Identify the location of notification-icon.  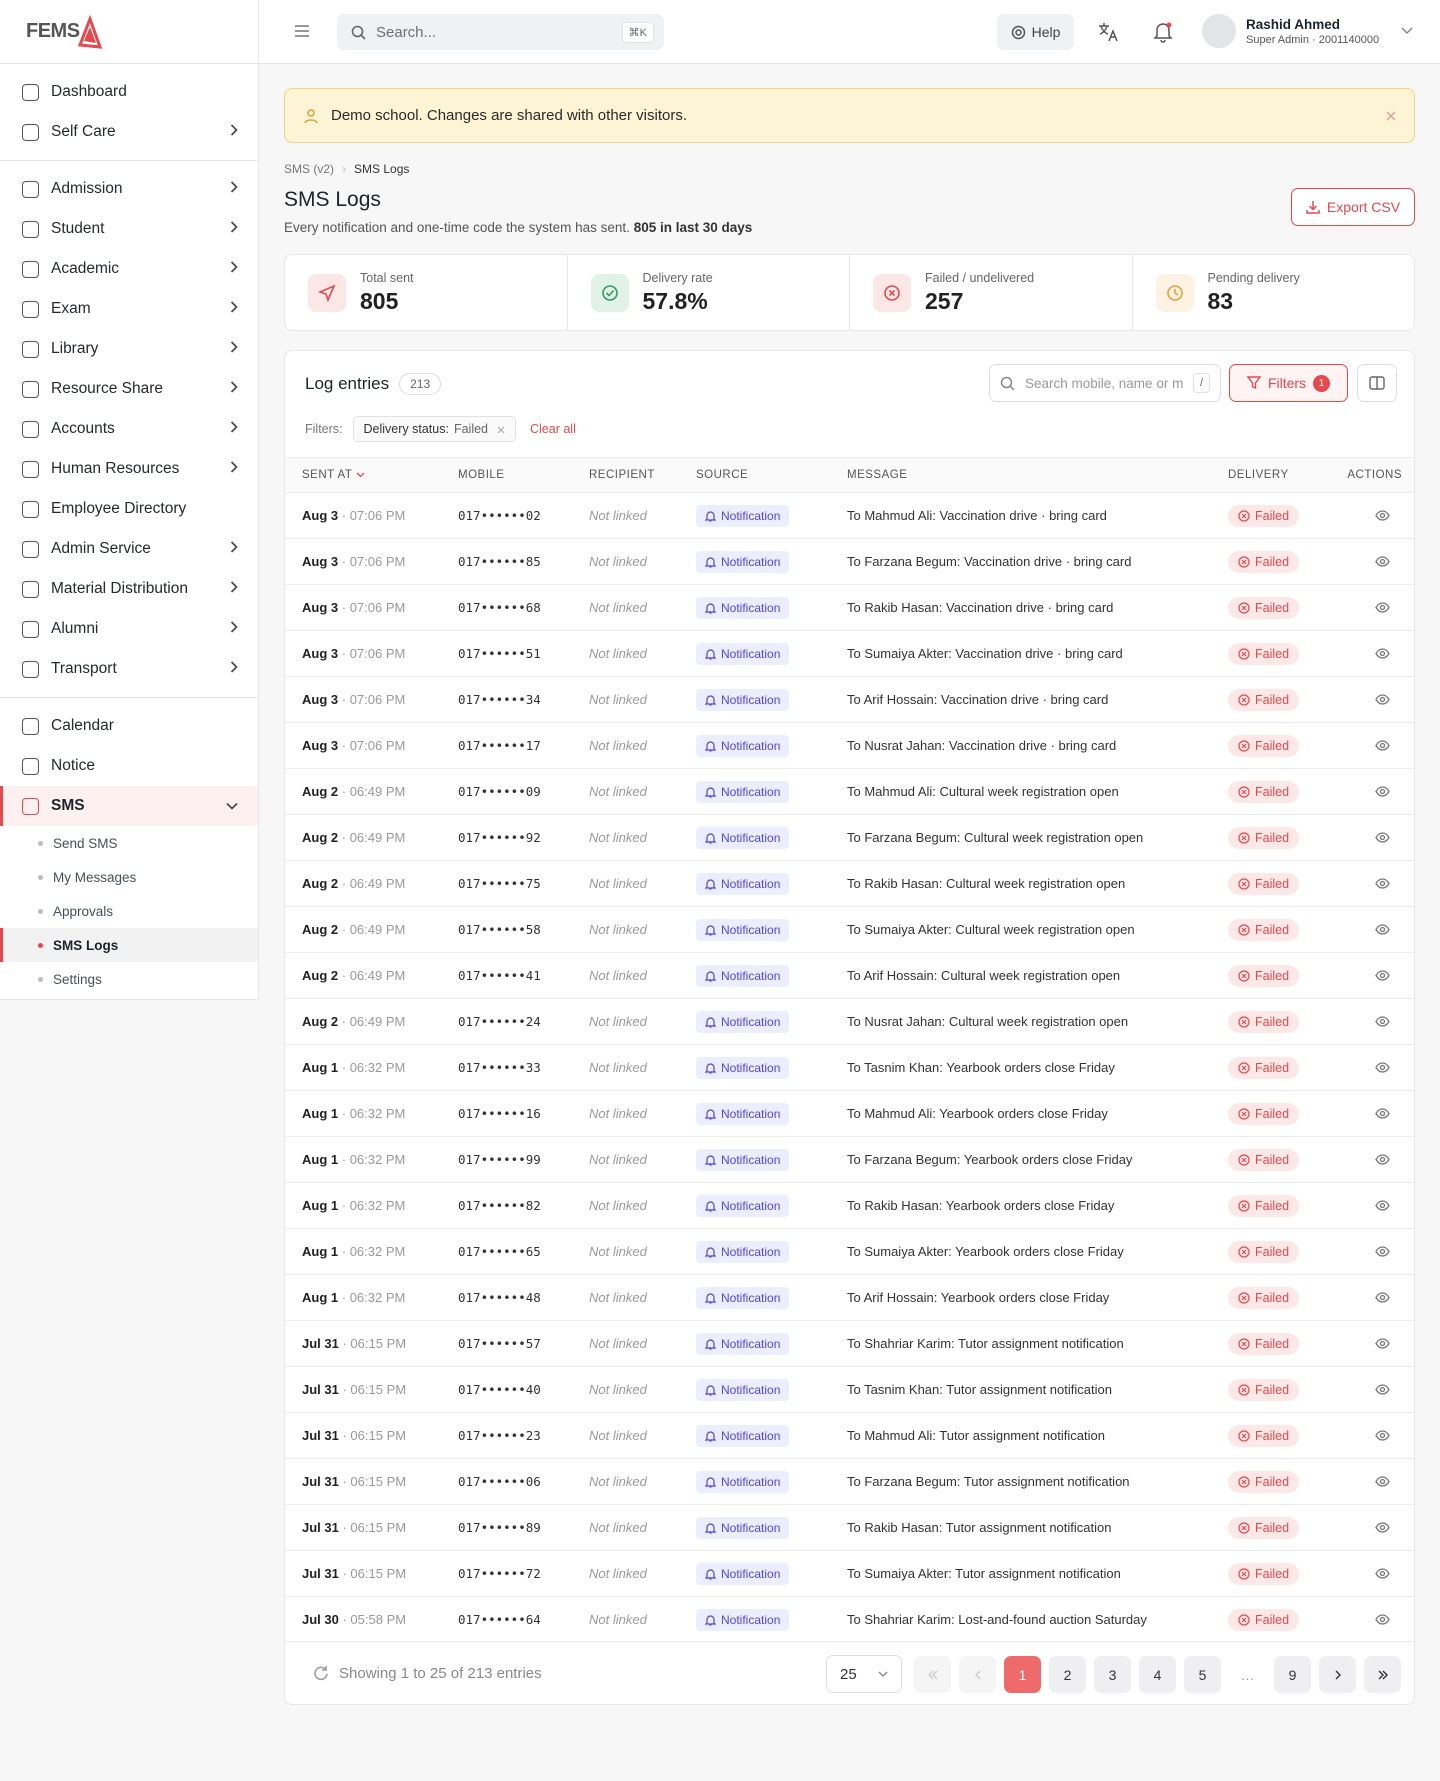
(1163, 32).